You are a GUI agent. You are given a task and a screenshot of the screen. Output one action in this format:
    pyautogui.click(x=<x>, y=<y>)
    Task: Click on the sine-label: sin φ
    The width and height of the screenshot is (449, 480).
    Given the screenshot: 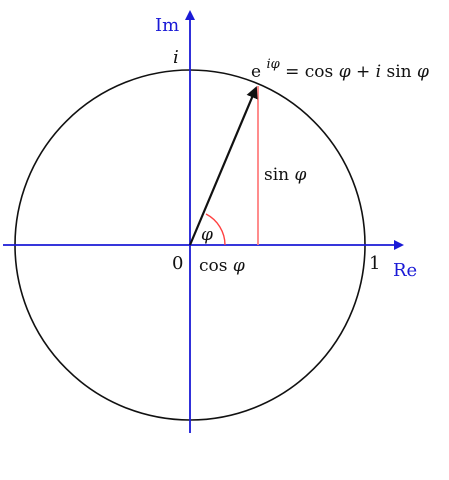 What is the action you would take?
    pyautogui.click(x=285, y=175)
    